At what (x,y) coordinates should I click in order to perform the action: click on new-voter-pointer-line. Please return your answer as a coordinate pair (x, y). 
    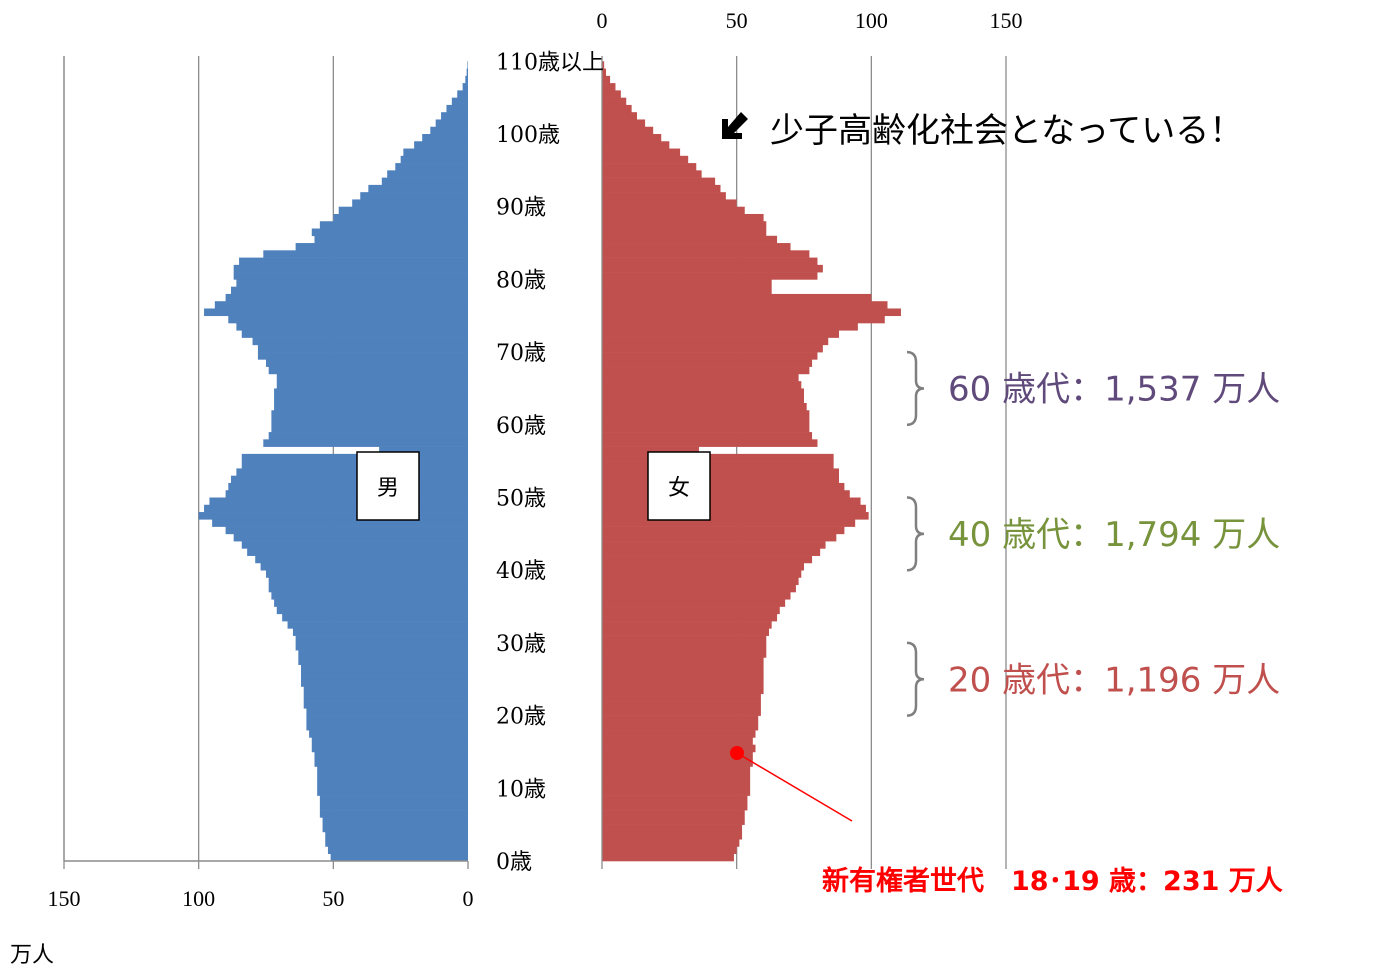
    Looking at the image, I should click on (794, 787).